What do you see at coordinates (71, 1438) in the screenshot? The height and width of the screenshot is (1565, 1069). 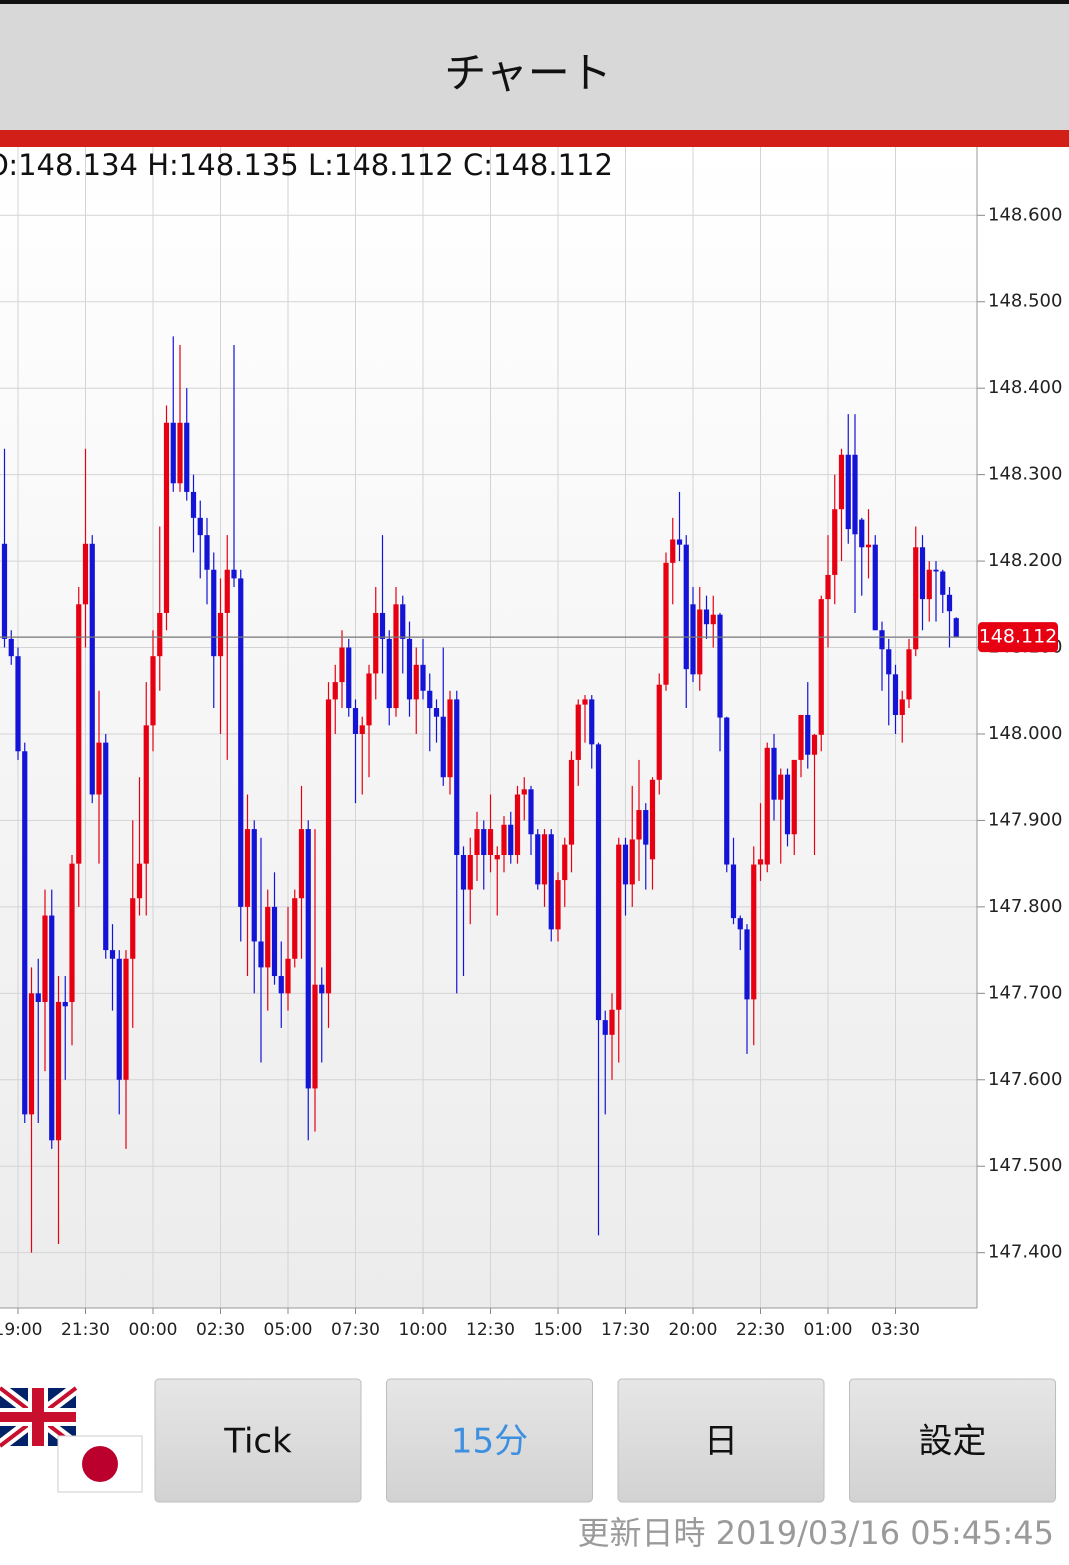 I see `currency-flags` at bounding box center [71, 1438].